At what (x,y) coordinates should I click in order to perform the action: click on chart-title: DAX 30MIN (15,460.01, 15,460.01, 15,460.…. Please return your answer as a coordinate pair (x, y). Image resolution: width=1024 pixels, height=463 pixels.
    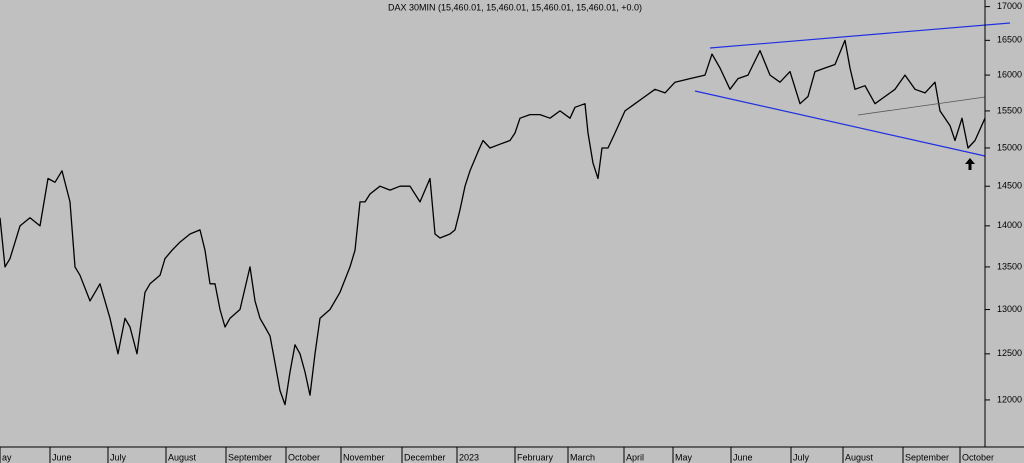
    Looking at the image, I should click on (515, 7).